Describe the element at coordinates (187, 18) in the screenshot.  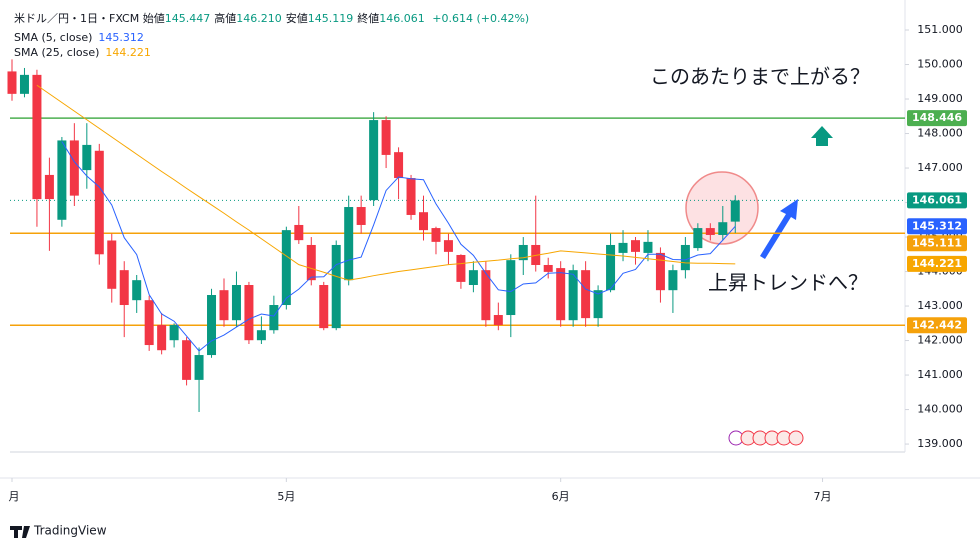
I see `field-value: 145.447` at that location.